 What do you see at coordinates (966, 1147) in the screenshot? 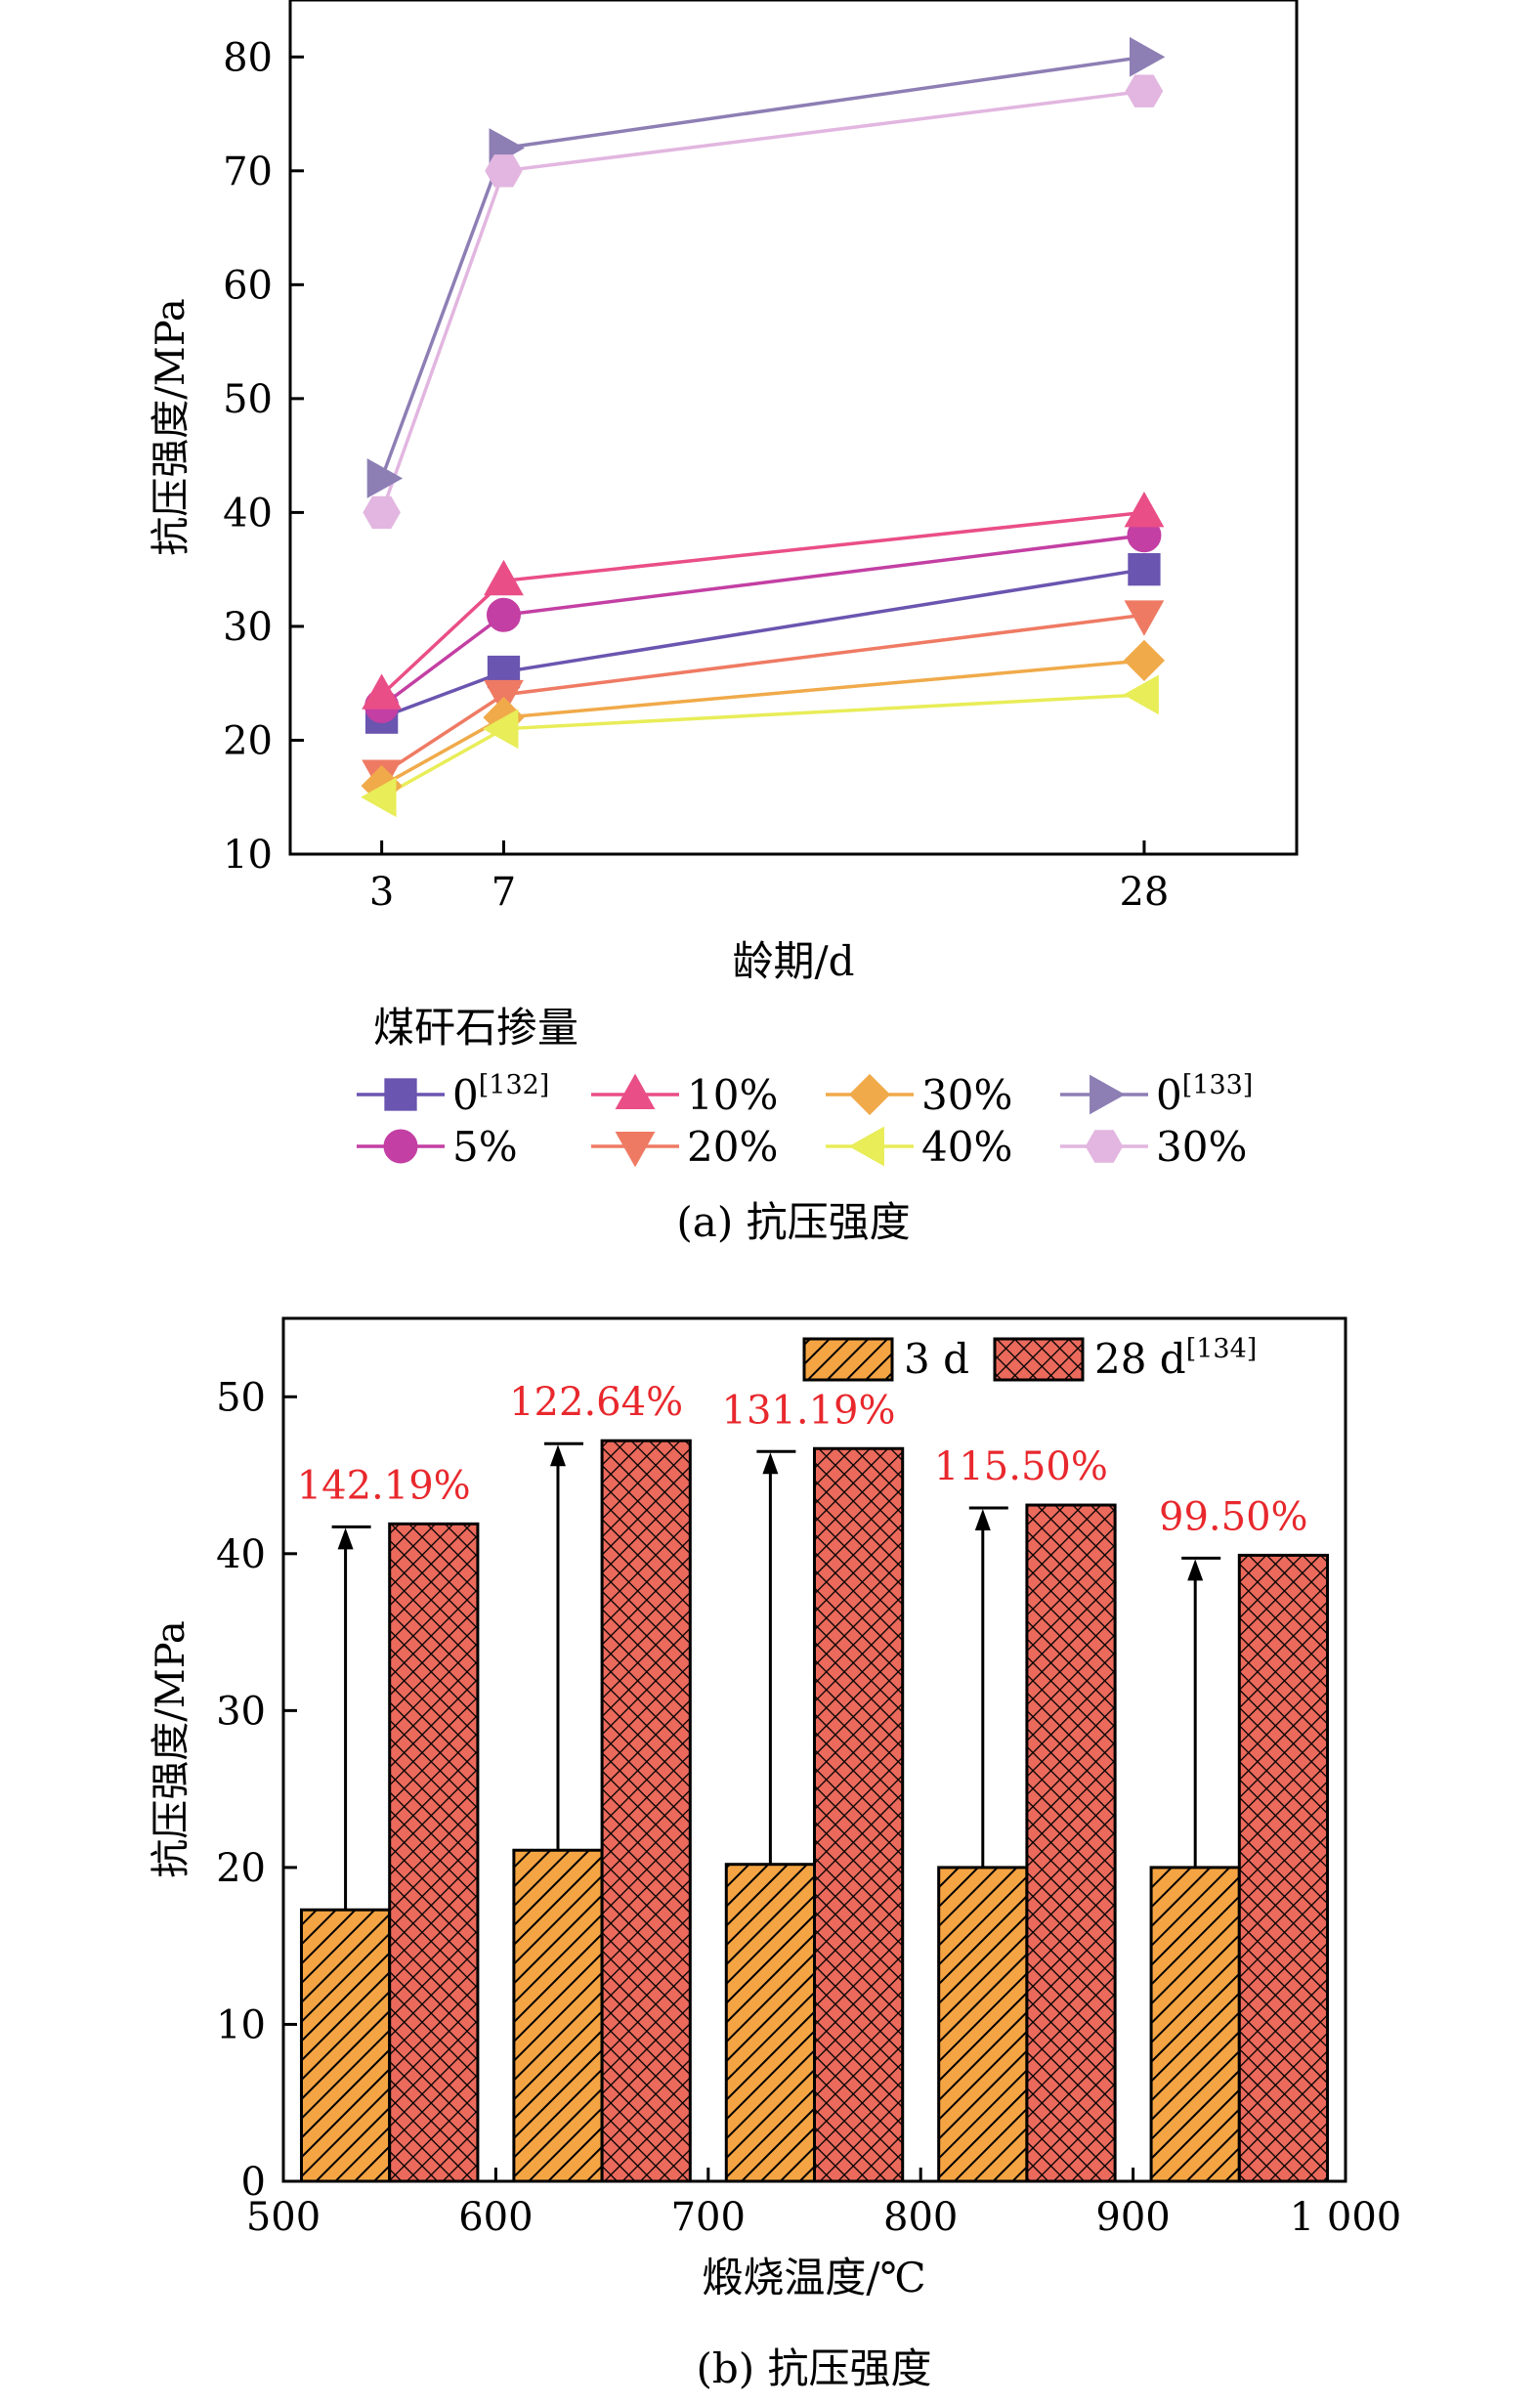
I see `legend-label: 40%` at bounding box center [966, 1147].